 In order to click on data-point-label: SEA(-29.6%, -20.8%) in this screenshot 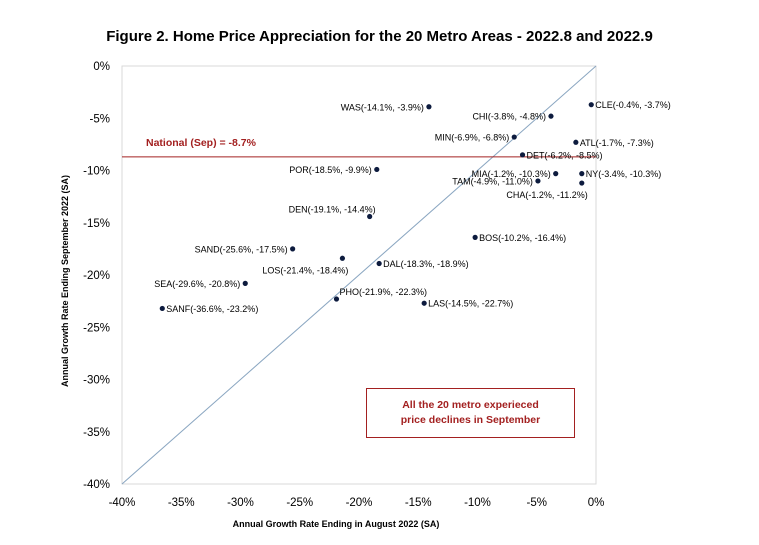, I will do `click(197, 284)`.